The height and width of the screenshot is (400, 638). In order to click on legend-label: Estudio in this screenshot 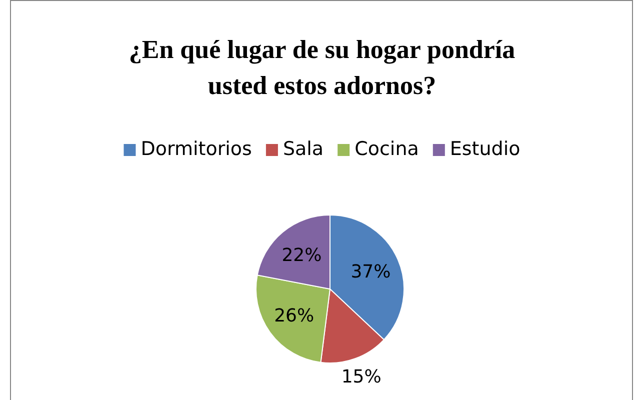, I will do `click(485, 149)`.